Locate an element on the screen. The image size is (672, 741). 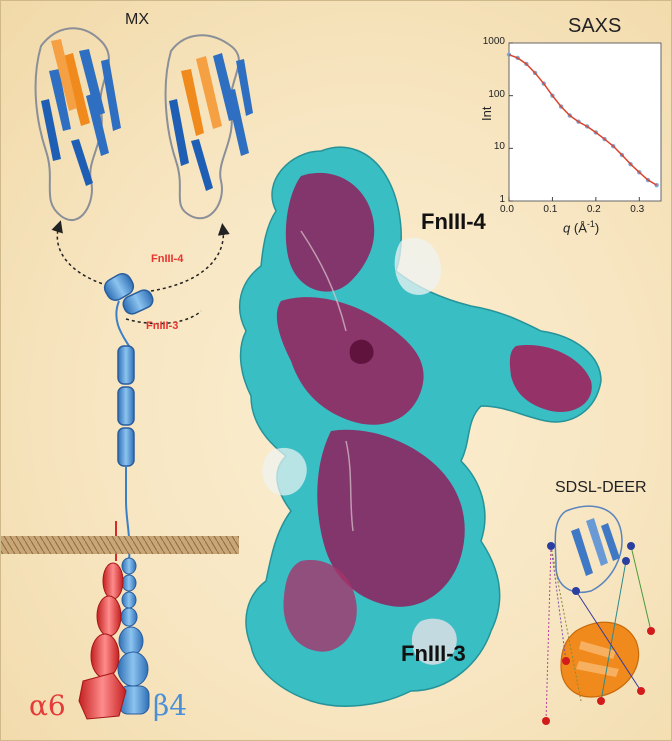
alpha6-label: α6 is located at coordinates (47, 705).